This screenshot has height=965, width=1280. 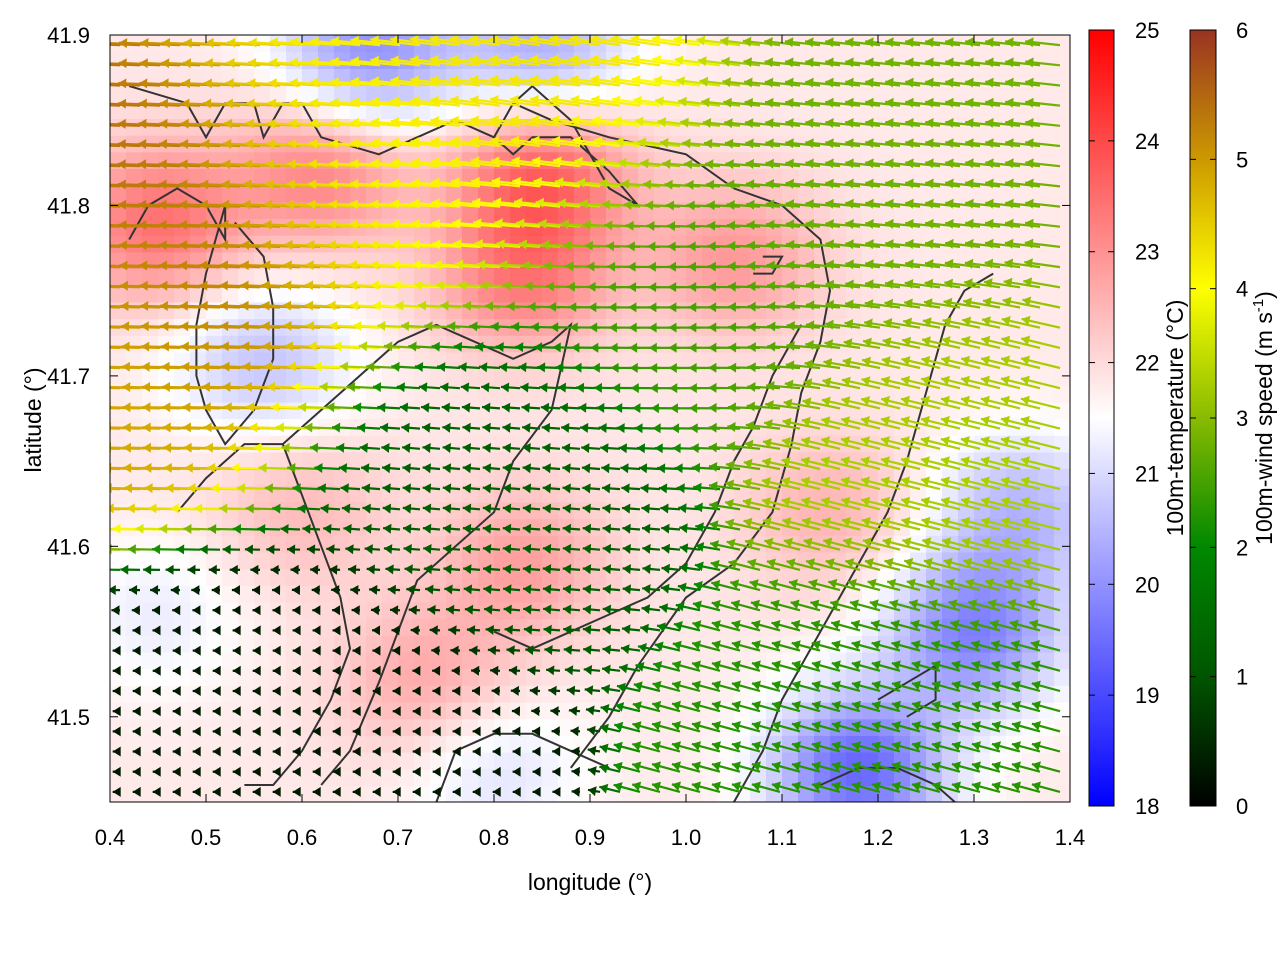 What do you see at coordinates (1263, 418) in the screenshot?
I see `wind-colorbar-label: 100m-wind speed (m s-1)` at bounding box center [1263, 418].